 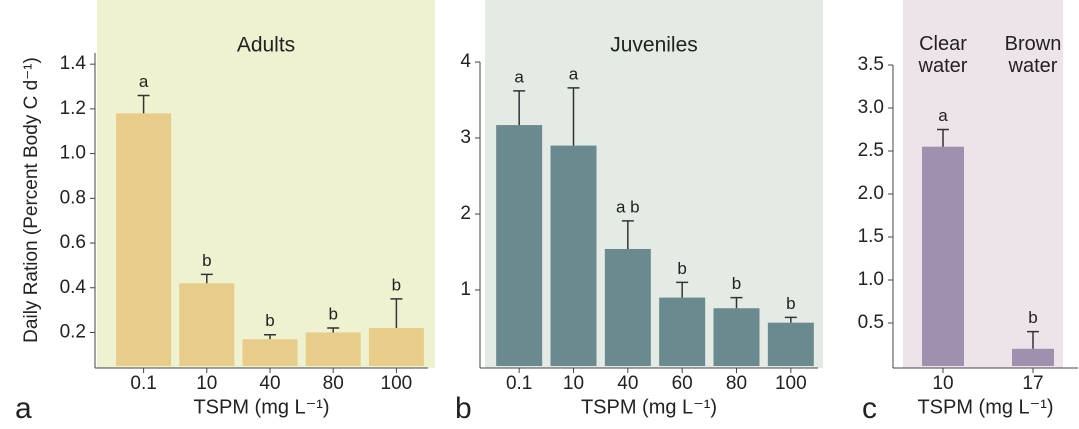 What do you see at coordinates (73, 63) in the screenshot?
I see `y-tick-label: 1.4` at bounding box center [73, 63].